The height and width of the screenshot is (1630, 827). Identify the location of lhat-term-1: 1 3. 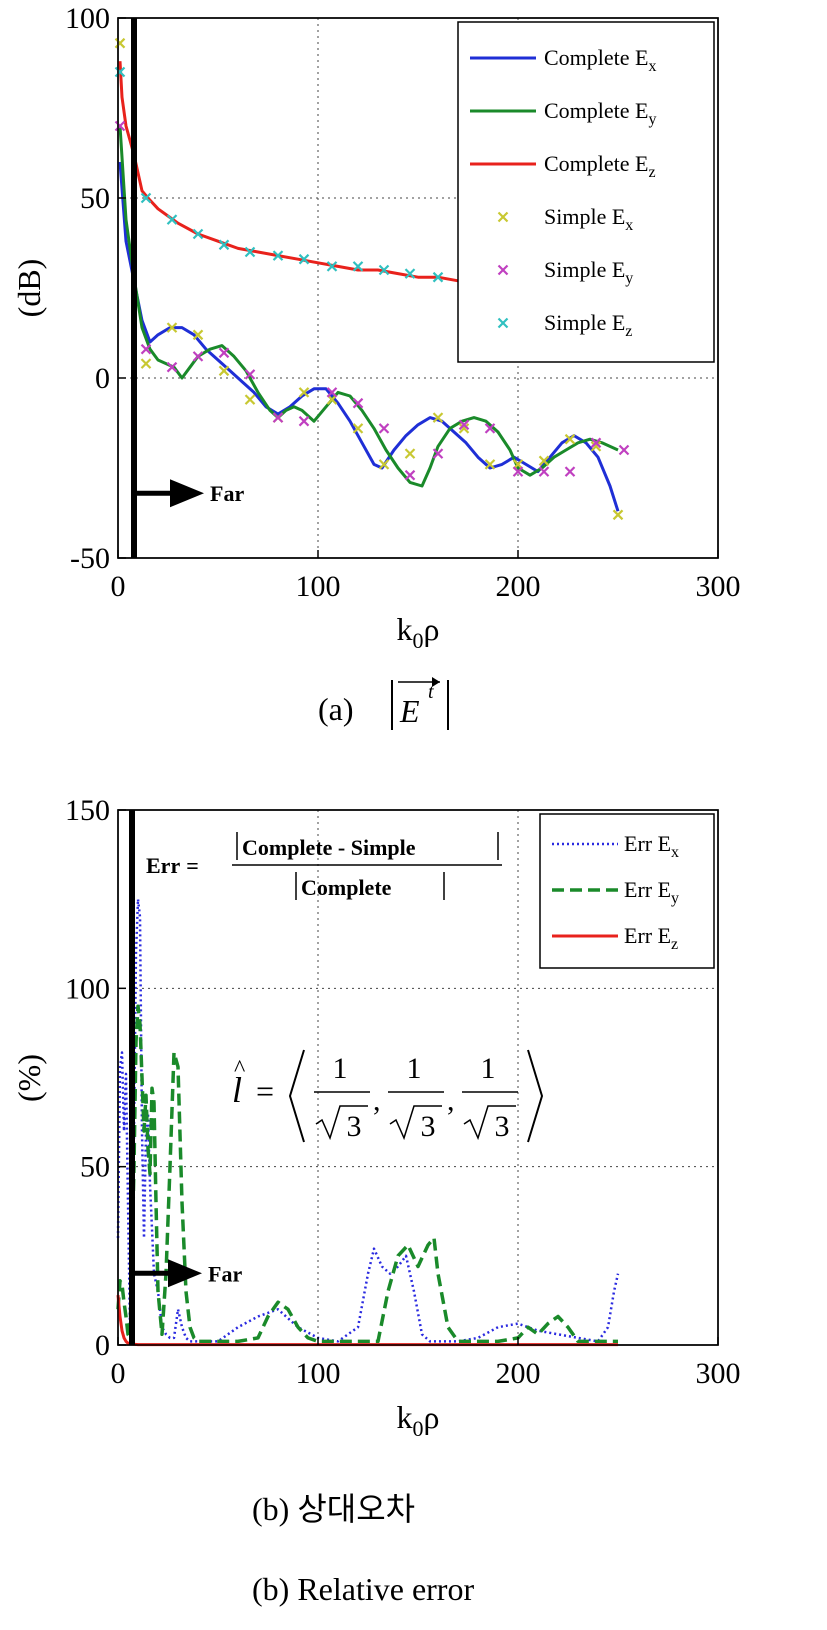
(342, 1097).